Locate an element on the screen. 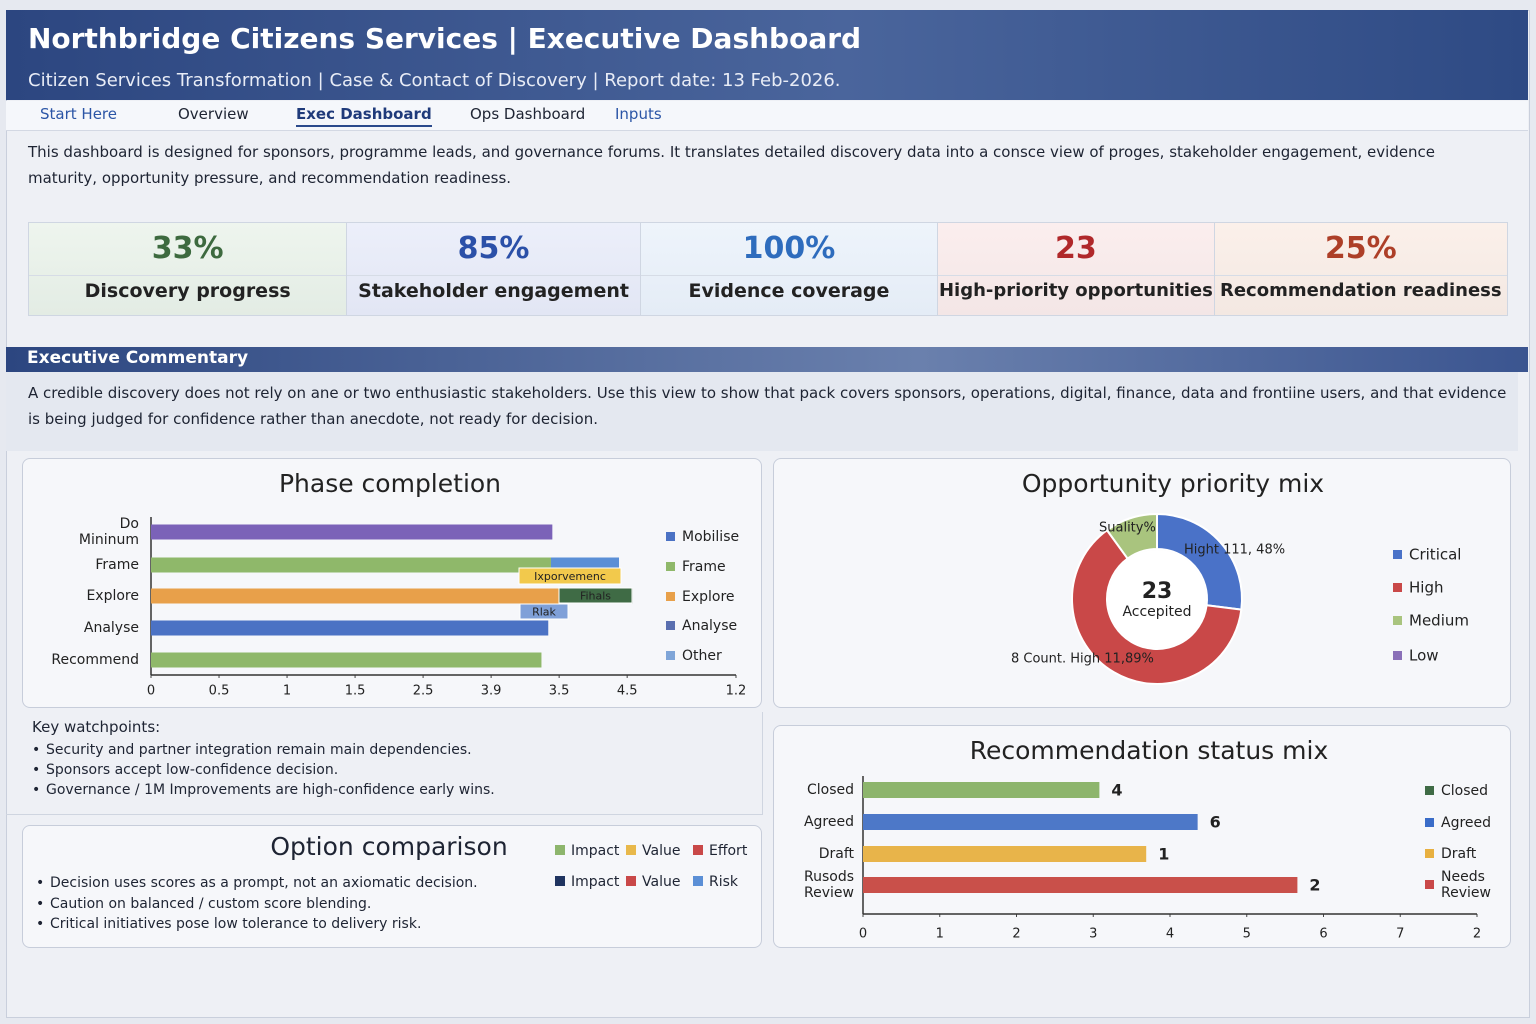  legend-label: Low is located at coordinates (1424, 656).